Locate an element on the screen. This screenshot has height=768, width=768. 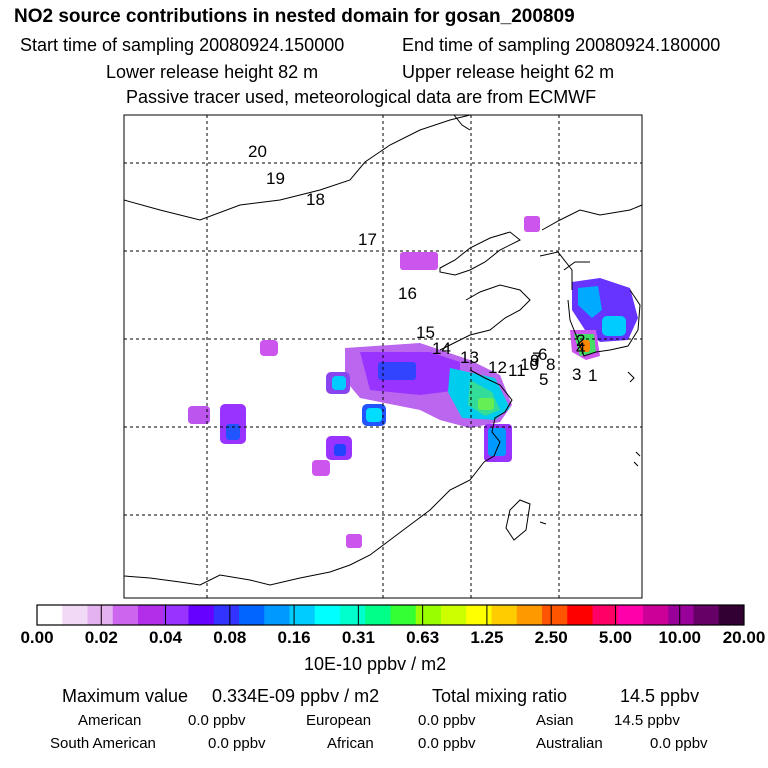
colorbar-tick-label: 0.04 is located at coordinates (165, 637).